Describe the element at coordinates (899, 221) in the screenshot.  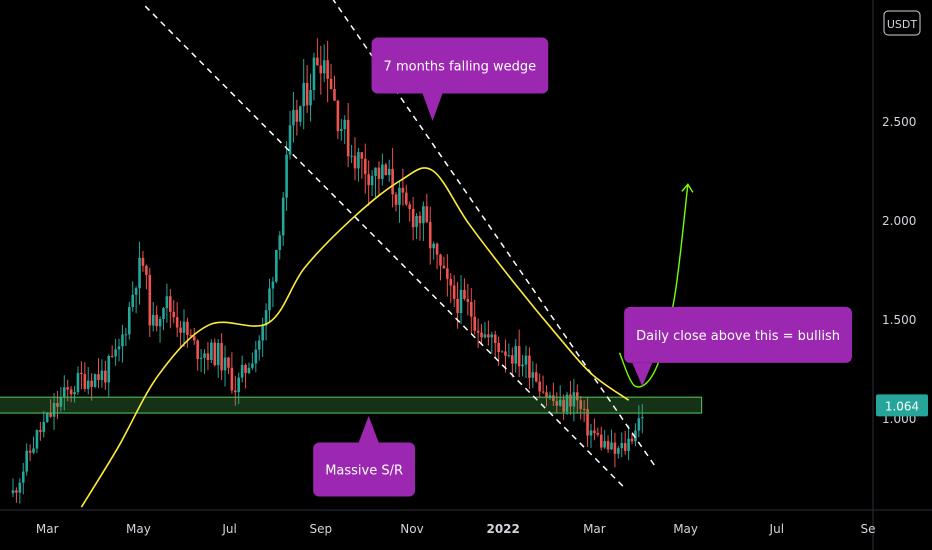
I see `y-tick-label: 2.000` at that location.